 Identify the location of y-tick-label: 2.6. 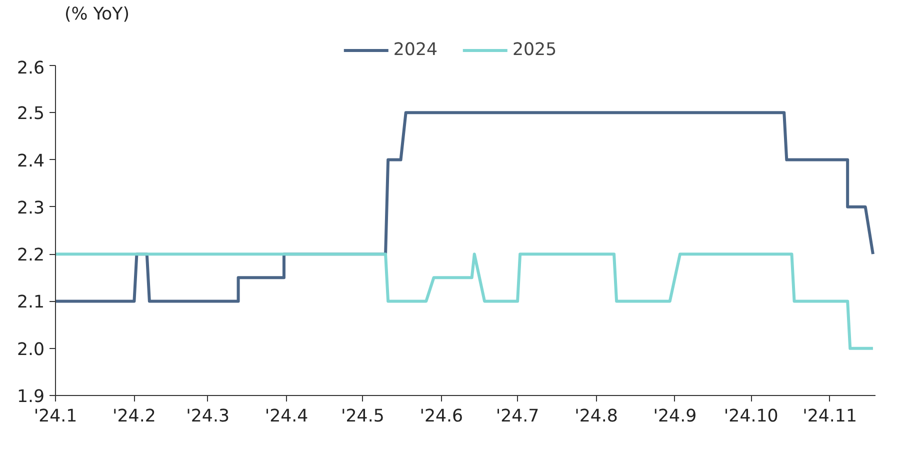
(30, 68).